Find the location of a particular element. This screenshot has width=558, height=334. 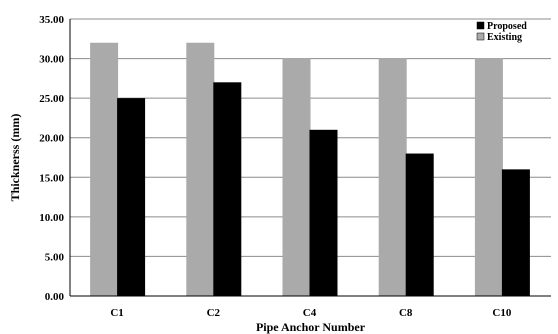

bar-proposed-c1 is located at coordinates (131, 197).